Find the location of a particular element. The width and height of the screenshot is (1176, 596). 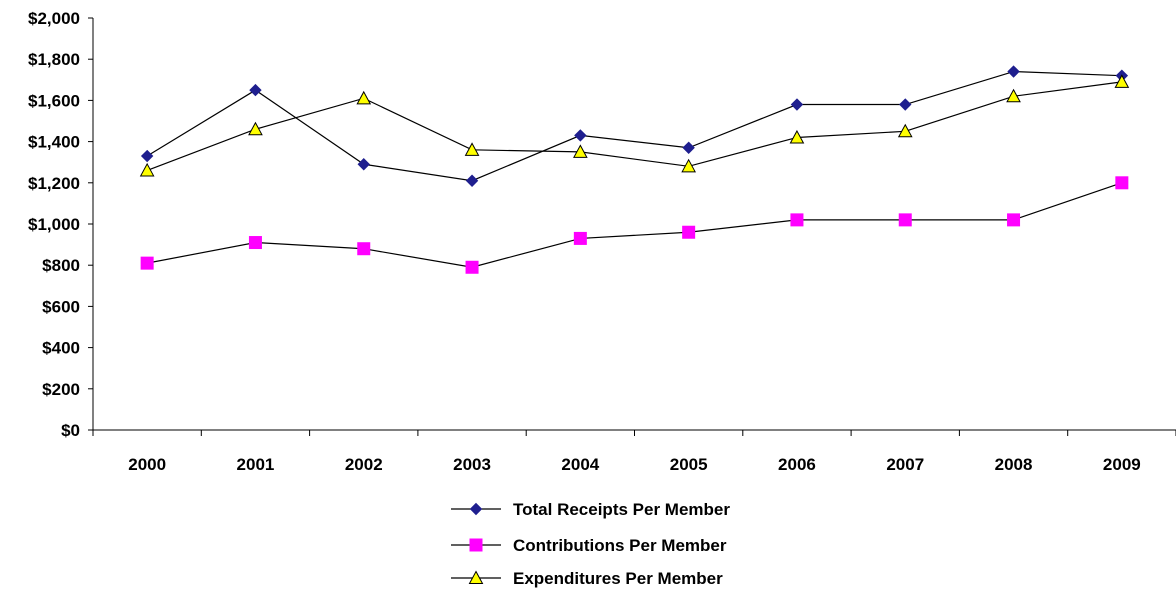

x-tick-label: 2001 is located at coordinates (256, 464).